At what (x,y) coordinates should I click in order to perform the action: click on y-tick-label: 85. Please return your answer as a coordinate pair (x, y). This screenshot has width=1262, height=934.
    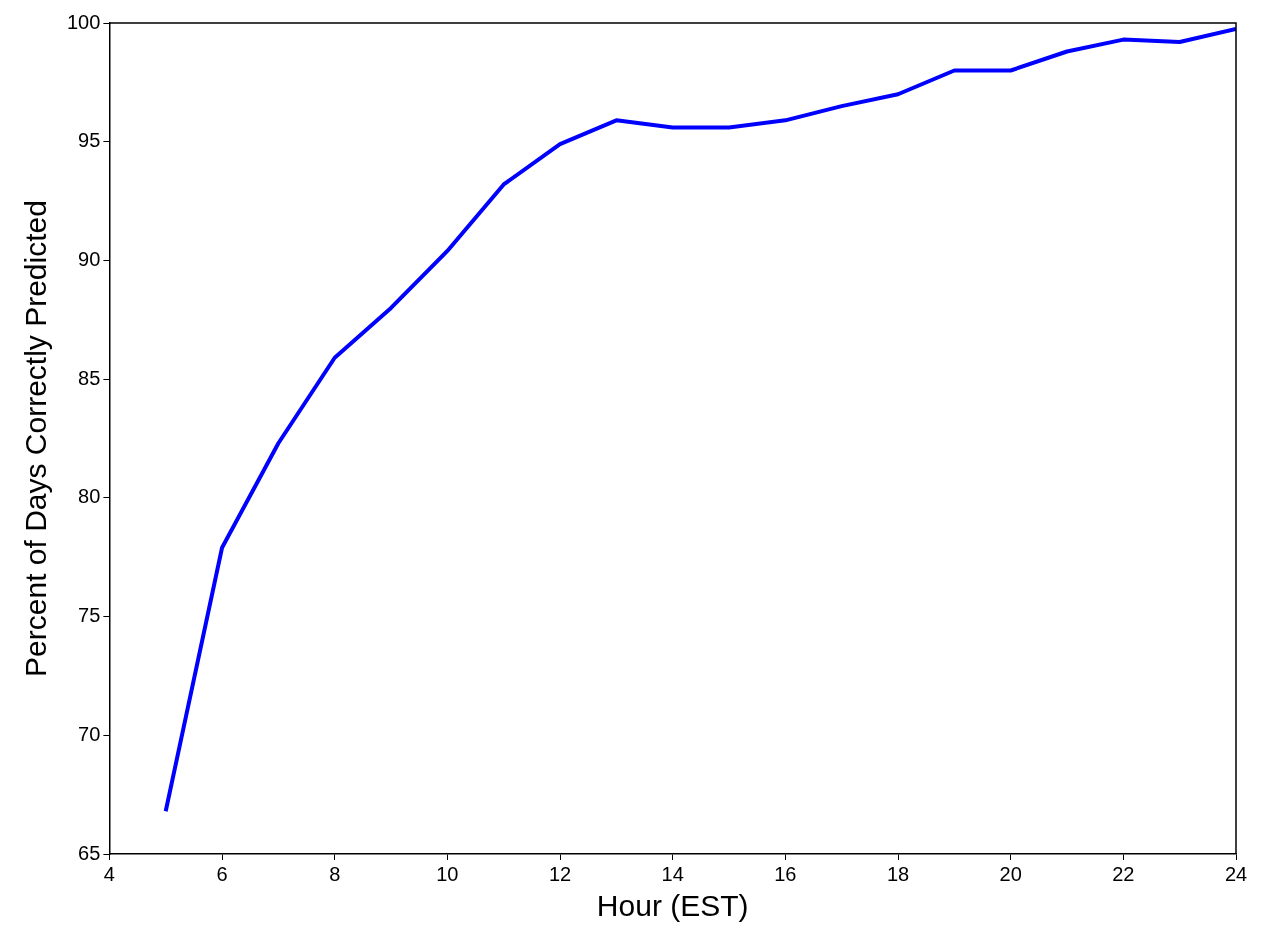
    Looking at the image, I should click on (89, 377).